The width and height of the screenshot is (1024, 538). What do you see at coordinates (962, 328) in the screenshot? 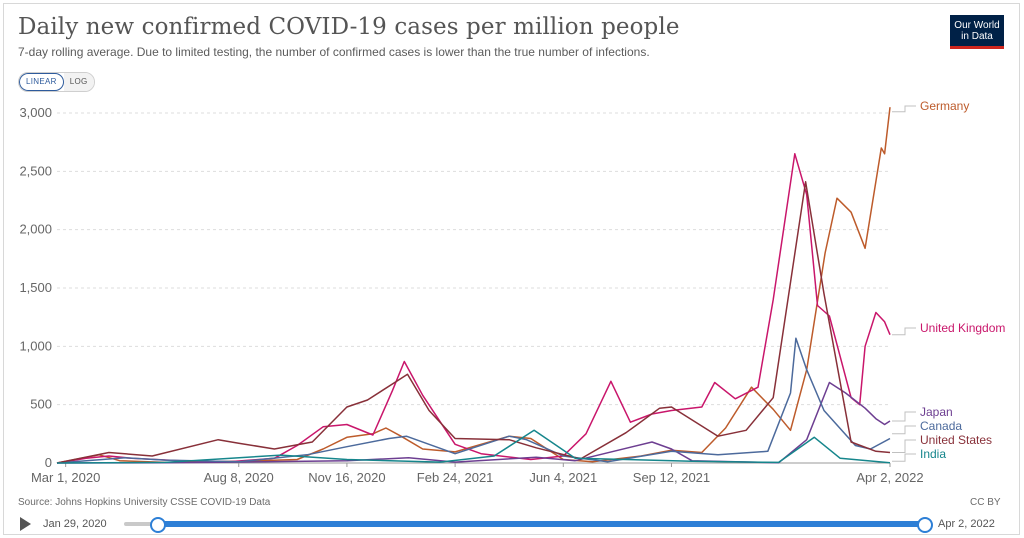
I see `series-label: United Kingdom` at bounding box center [962, 328].